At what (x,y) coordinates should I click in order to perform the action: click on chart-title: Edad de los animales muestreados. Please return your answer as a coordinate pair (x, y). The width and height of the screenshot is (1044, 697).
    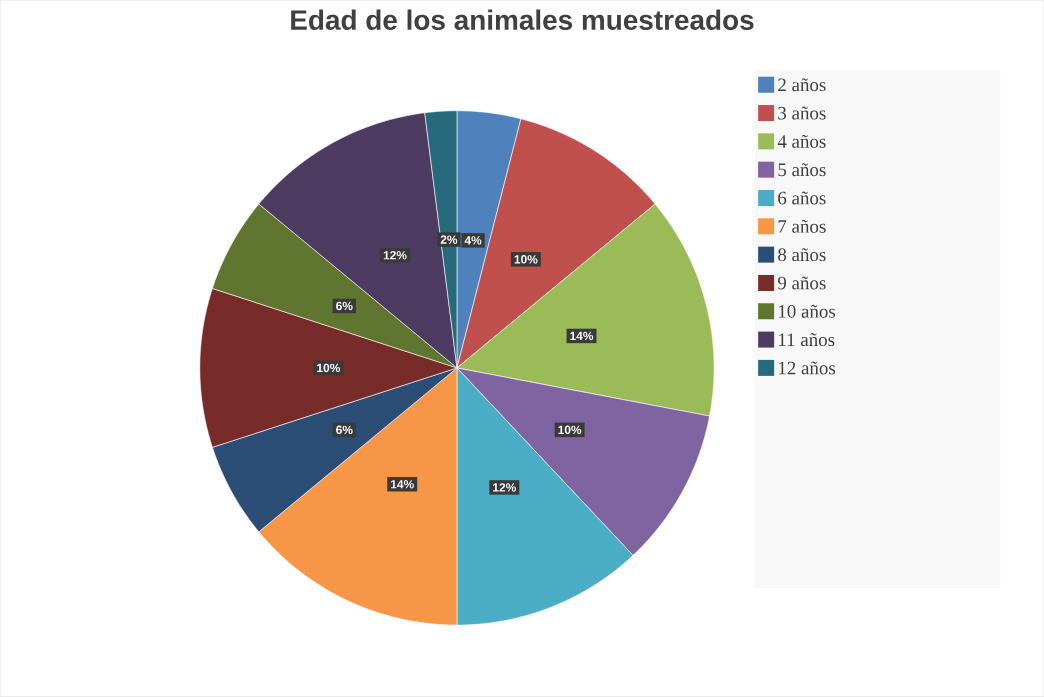
    Looking at the image, I should click on (522, 20).